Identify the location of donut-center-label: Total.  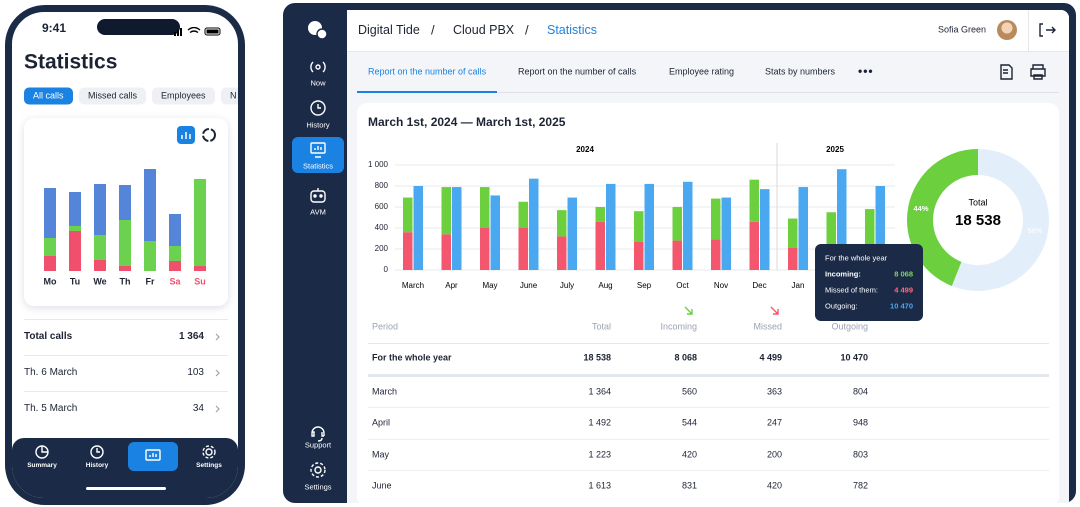
(977, 202).